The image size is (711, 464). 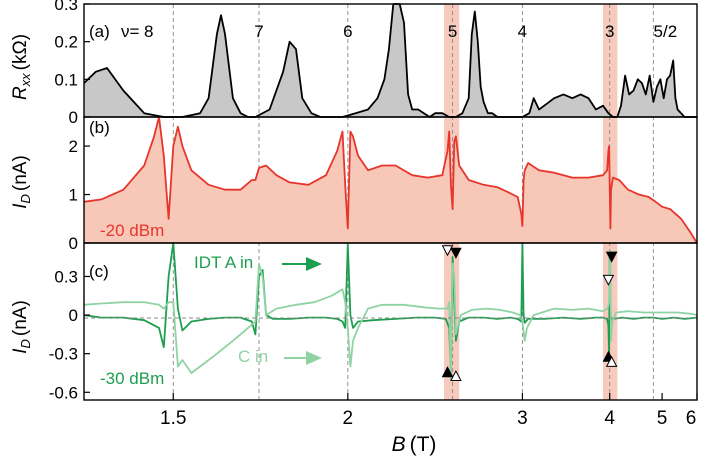 I want to click on panel-a-ylabel-main: R, so click(x=20, y=93).